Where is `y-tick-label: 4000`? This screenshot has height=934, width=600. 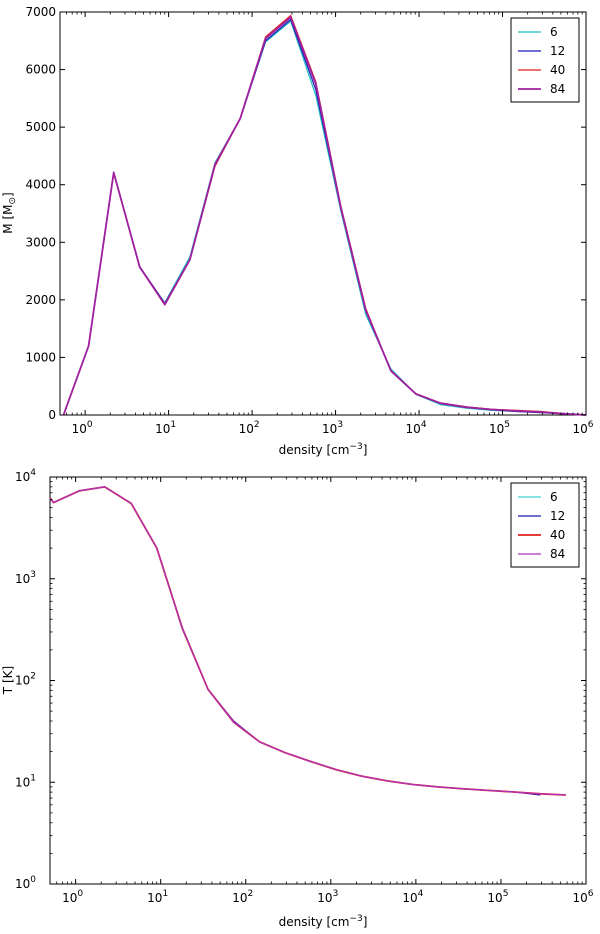
y-tick-label: 4000 is located at coordinates (40, 185).